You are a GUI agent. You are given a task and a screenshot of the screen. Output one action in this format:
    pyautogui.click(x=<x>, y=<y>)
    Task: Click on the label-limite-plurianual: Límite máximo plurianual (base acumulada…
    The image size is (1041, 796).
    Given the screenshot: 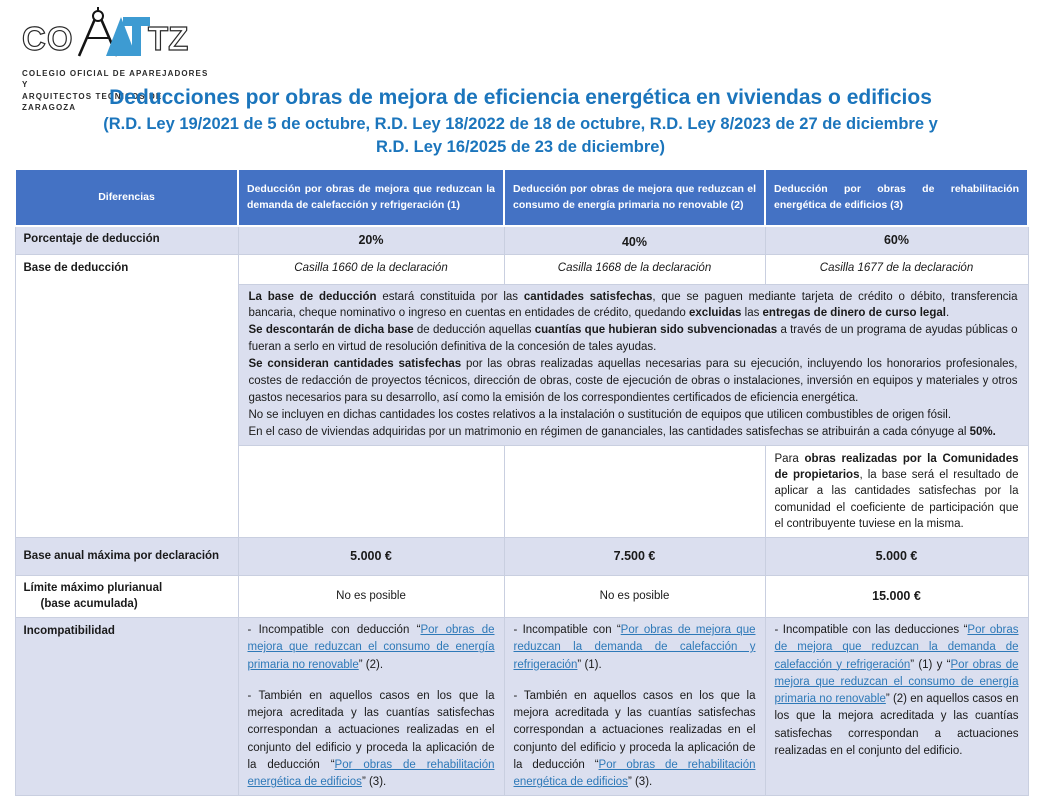 What is the action you would take?
    pyautogui.click(x=126, y=597)
    